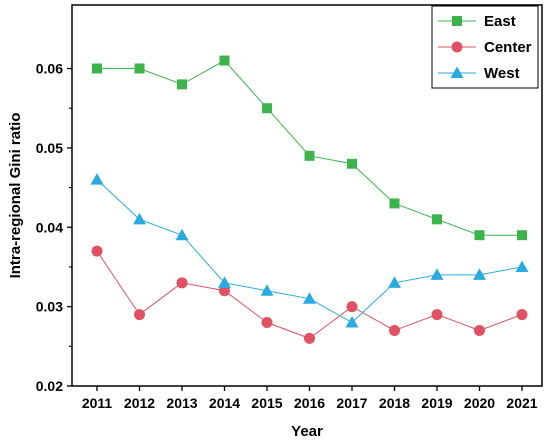 The width and height of the screenshot is (550, 442). What do you see at coordinates (224, 403) in the screenshot?
I see `x-tick-label: 2014` at bounding box center [224, 403].